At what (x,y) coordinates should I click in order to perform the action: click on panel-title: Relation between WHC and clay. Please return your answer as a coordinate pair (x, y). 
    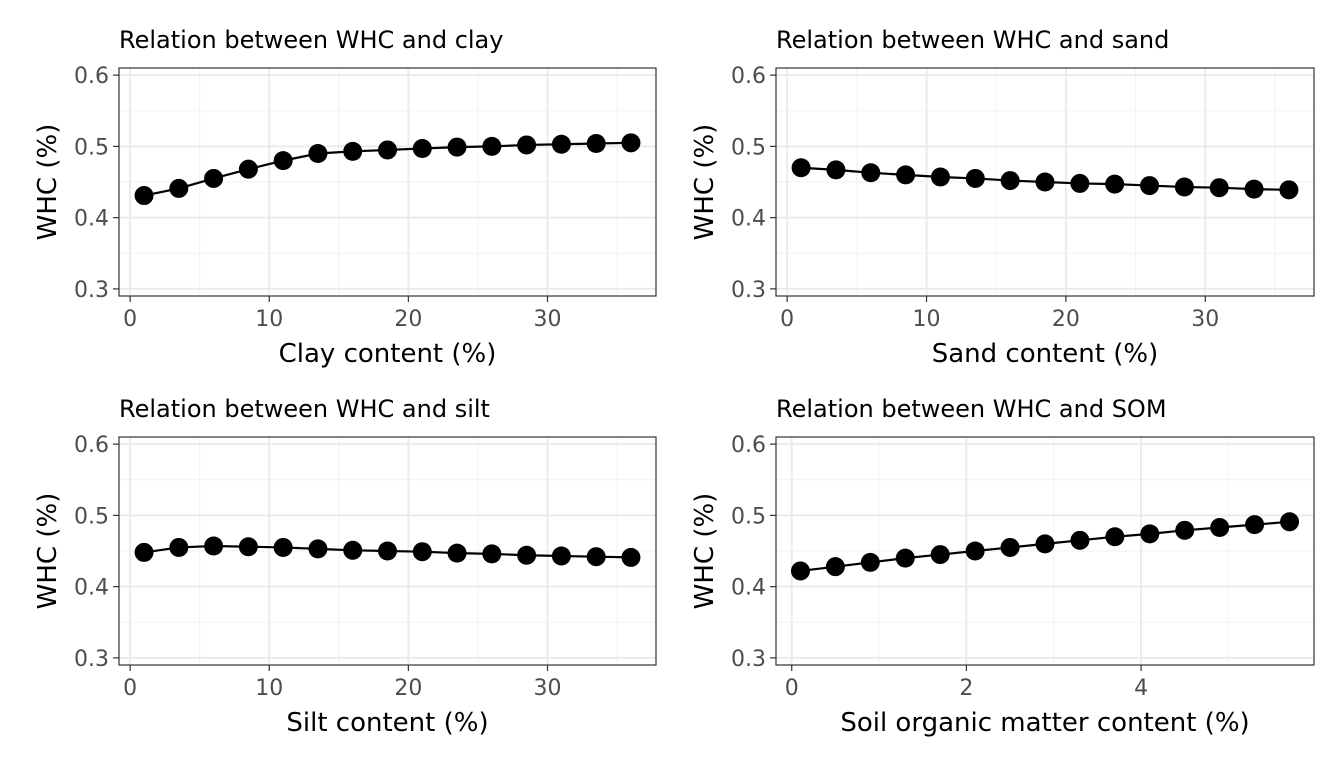
    Looking at the image, I should click on (311, 40).